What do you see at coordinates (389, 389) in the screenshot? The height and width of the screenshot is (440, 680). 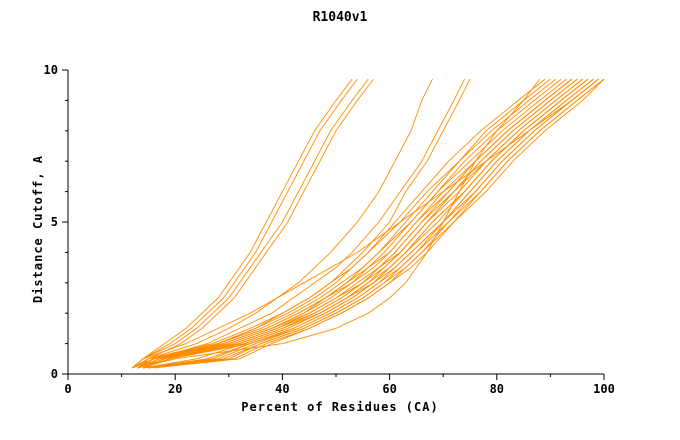 I see `x-tick-label: 60` at bounding box center [389, 389].